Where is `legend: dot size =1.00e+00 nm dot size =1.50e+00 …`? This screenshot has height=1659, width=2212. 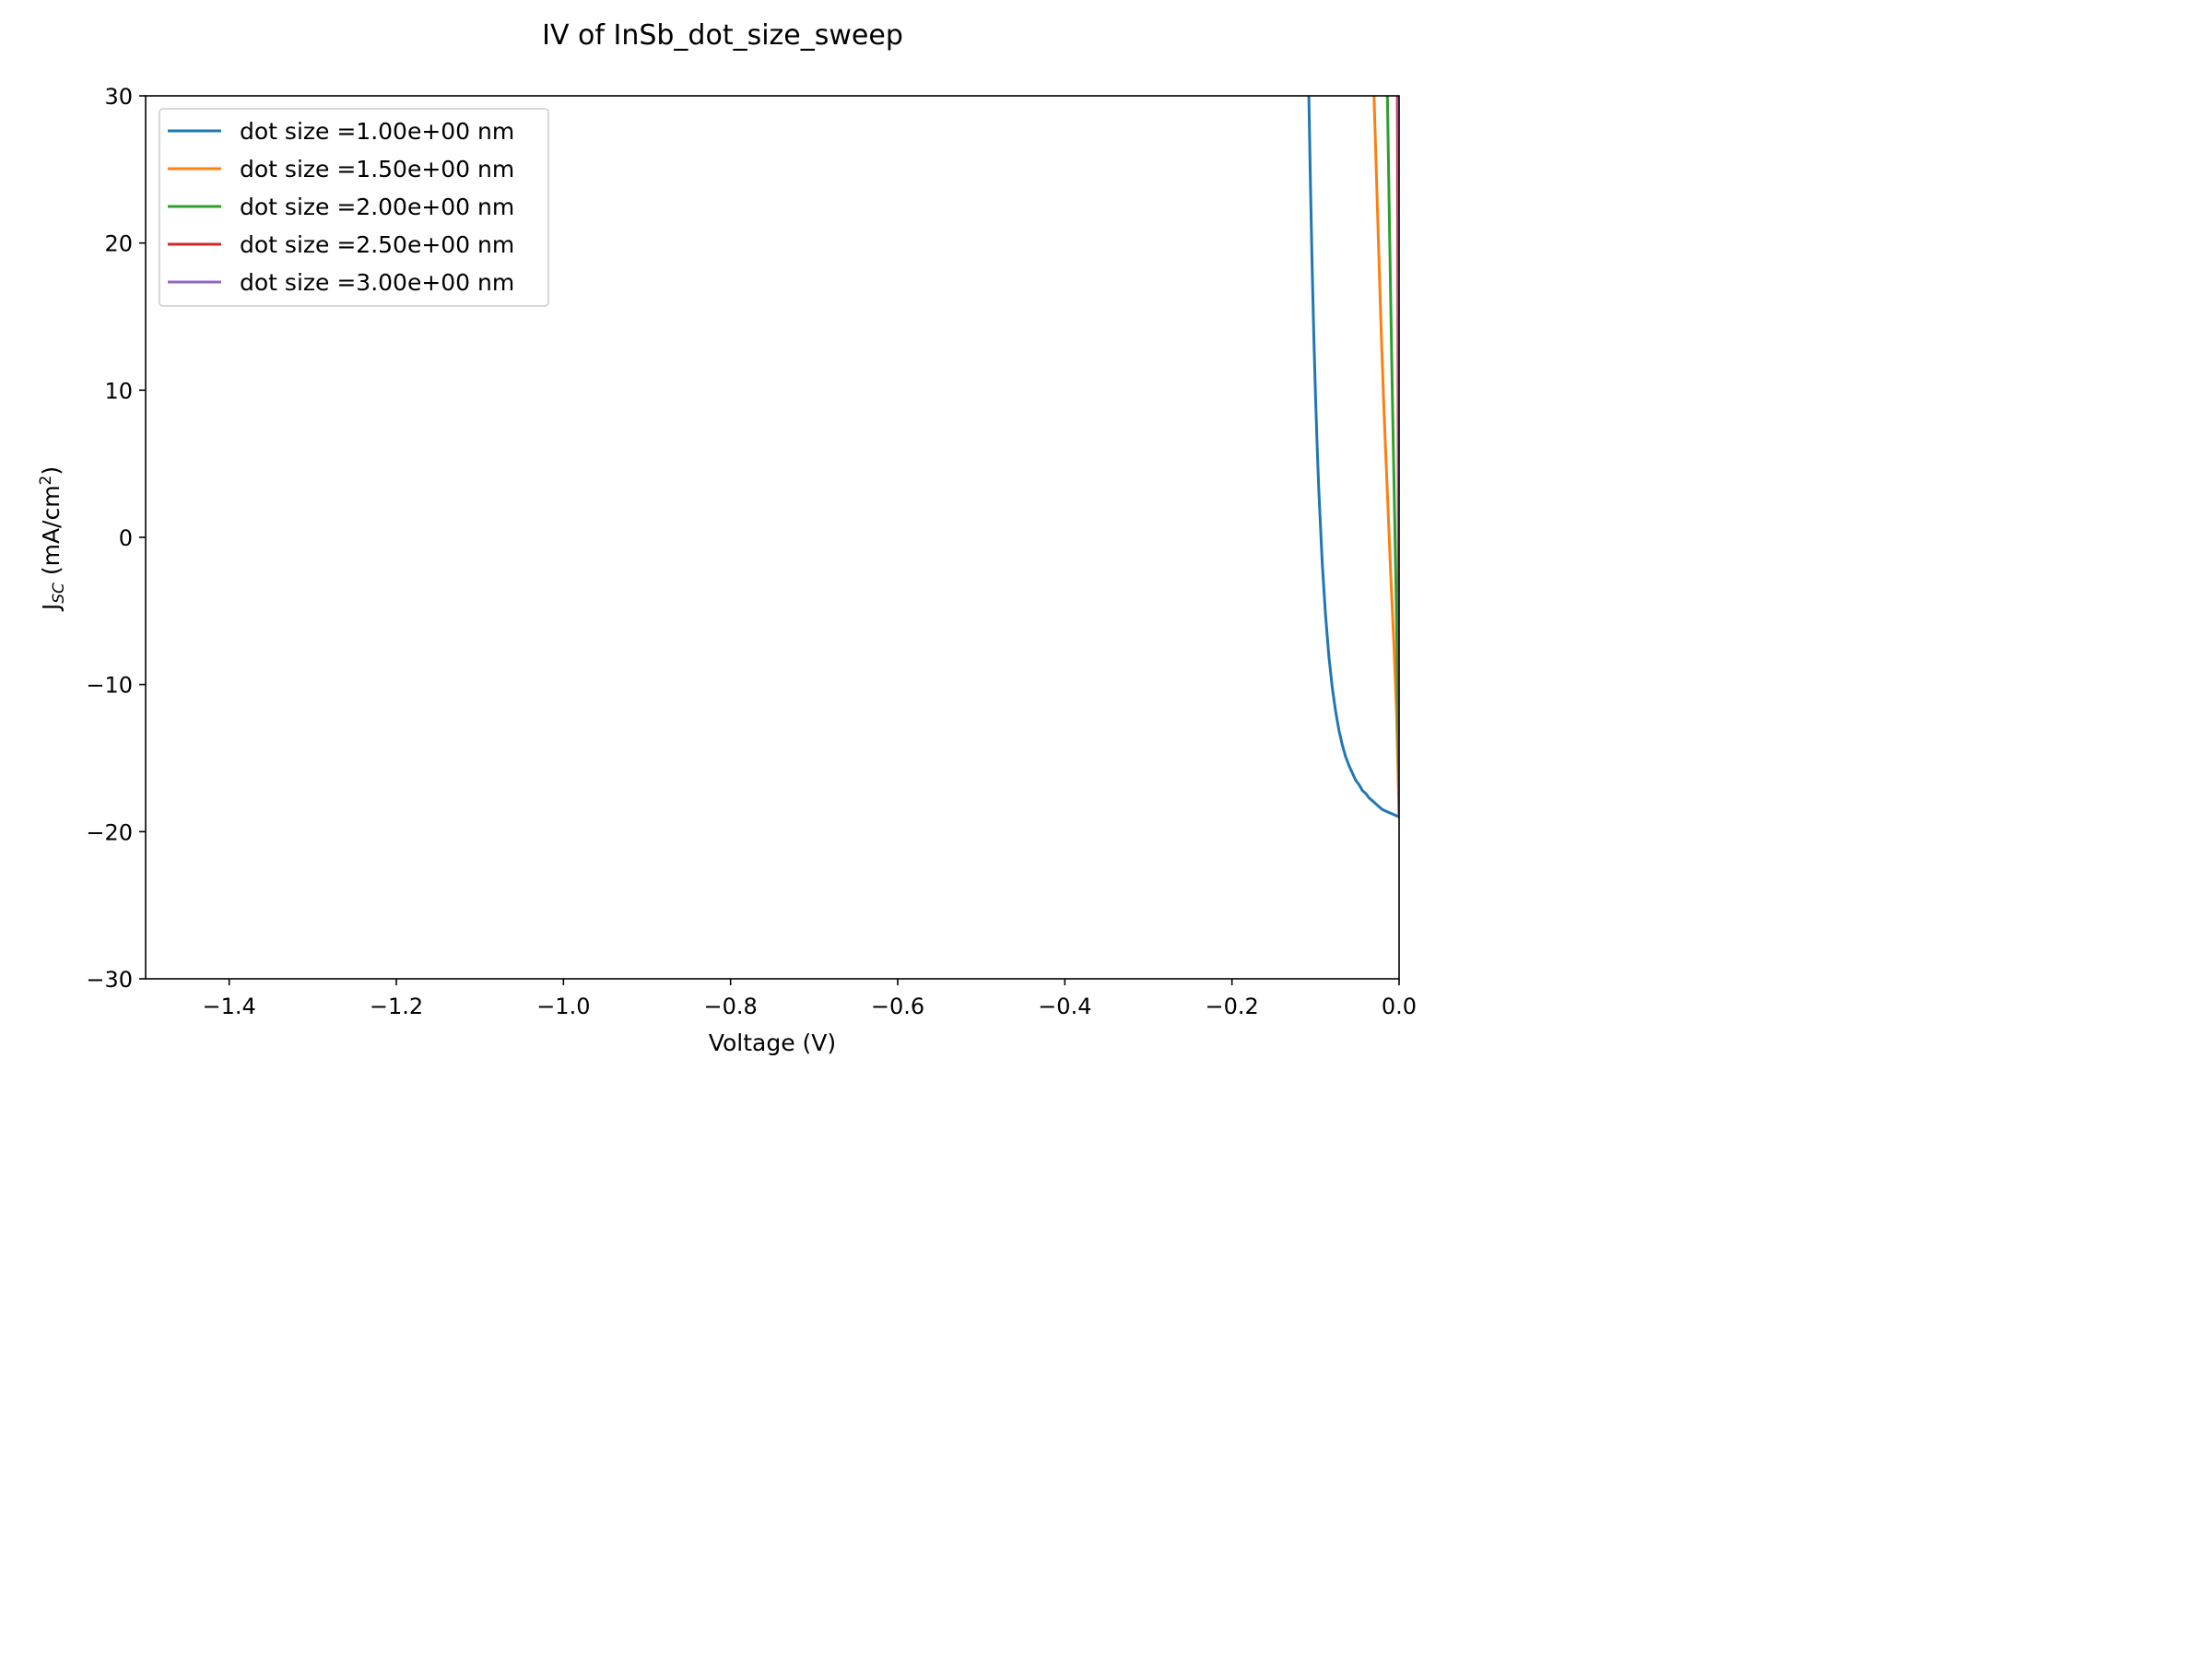
legend: dot size =1.00e+00 nm dot size =1.50e+00 … is located at coordinates (354, 207).